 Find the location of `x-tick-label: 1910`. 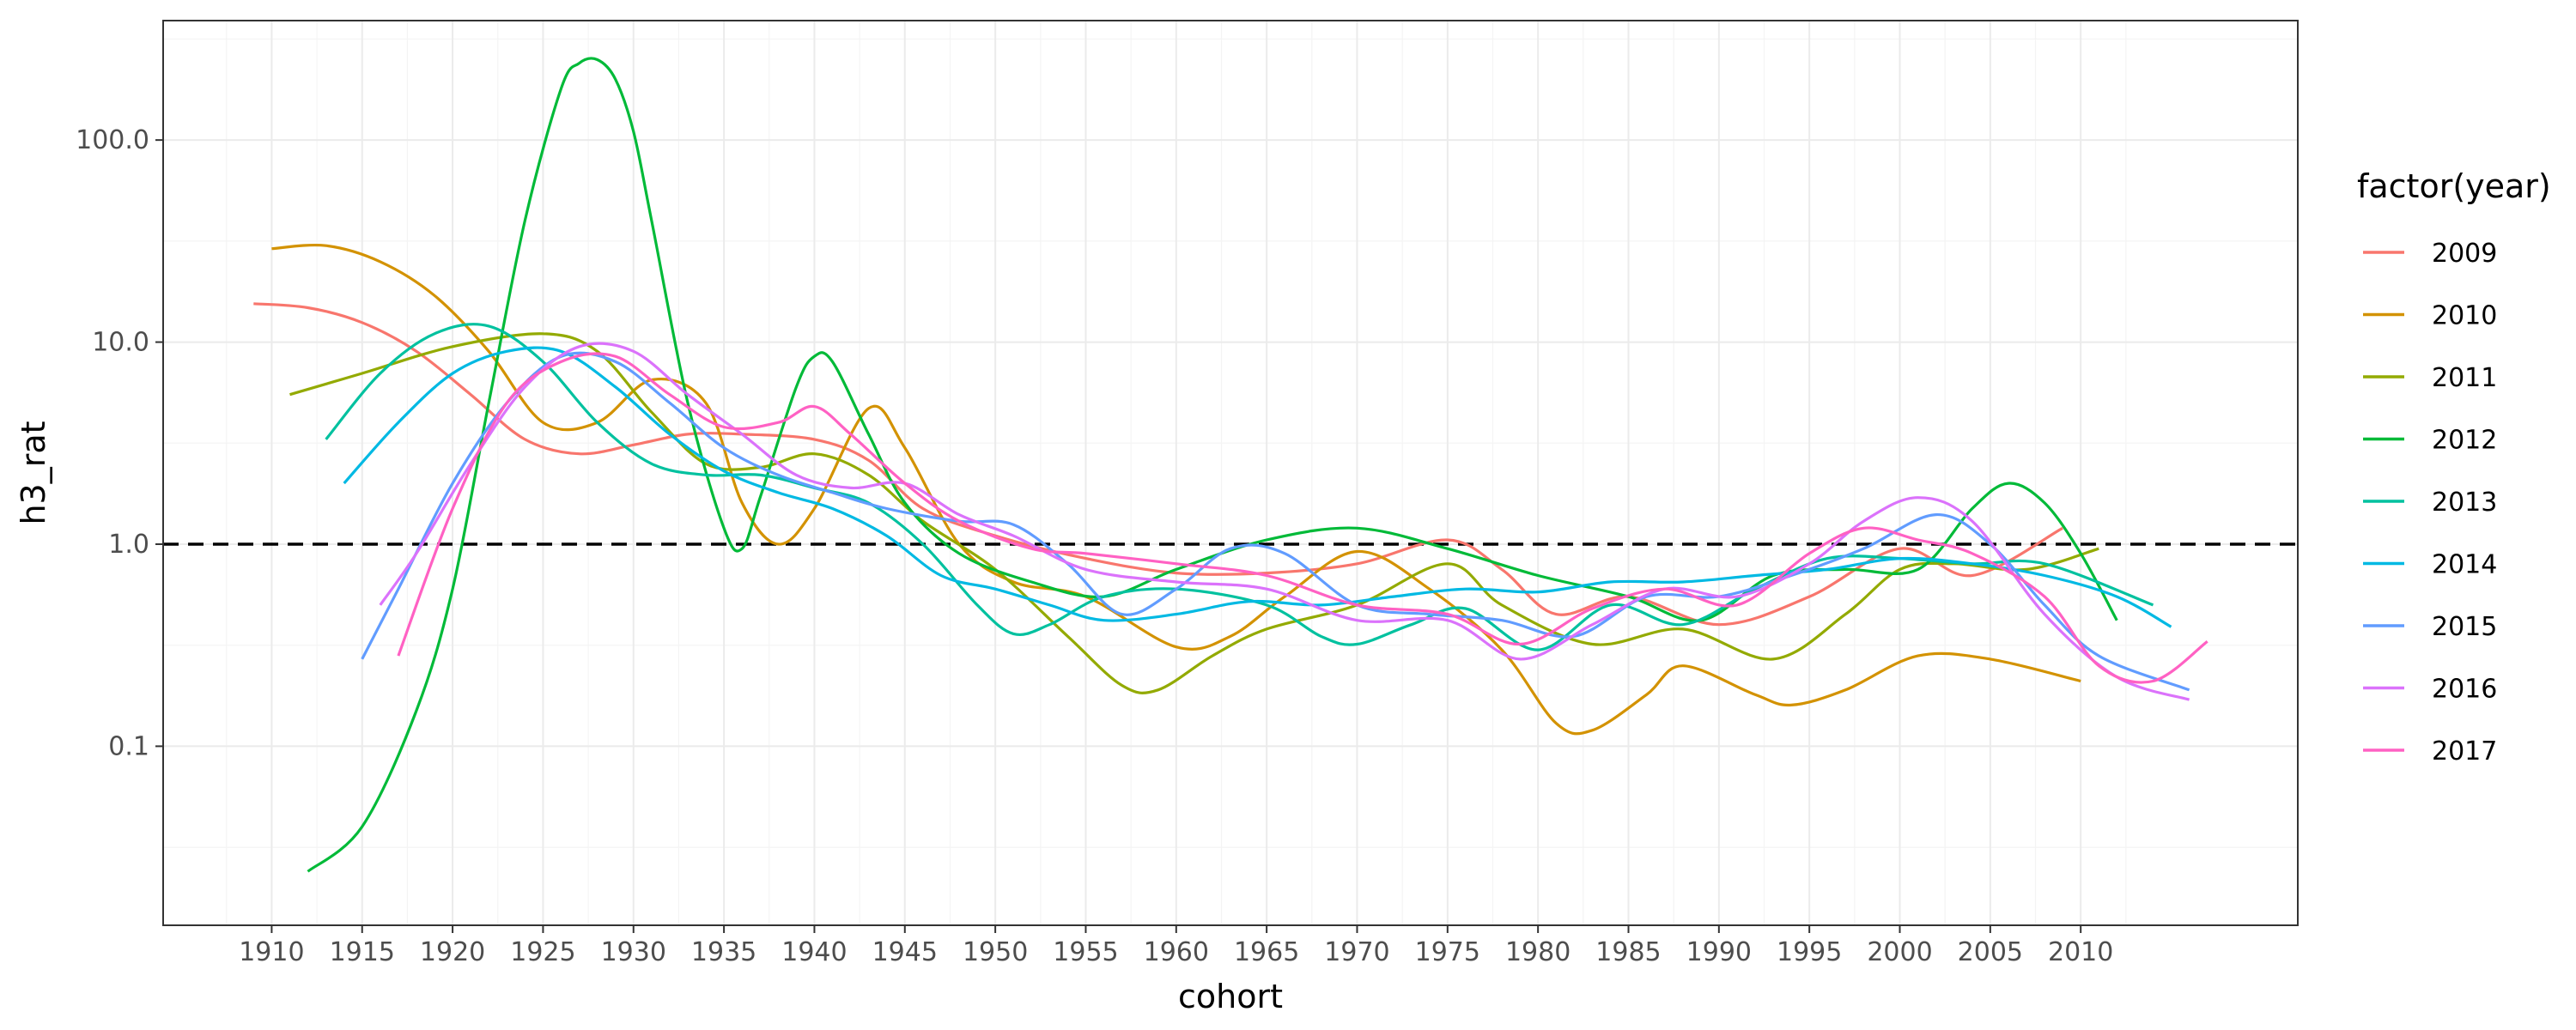

x-tick-label: 1910 is located at coordinates (271, 952).